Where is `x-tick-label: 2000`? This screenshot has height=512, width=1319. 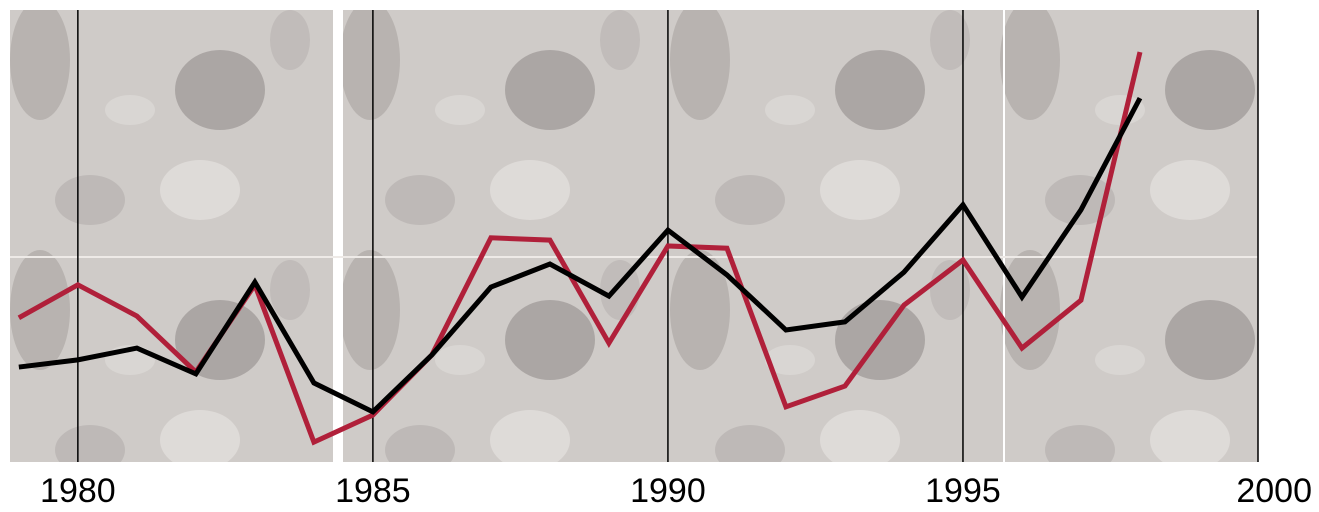
x-tick-label: 2000 is located at coordinates (1274, 491).